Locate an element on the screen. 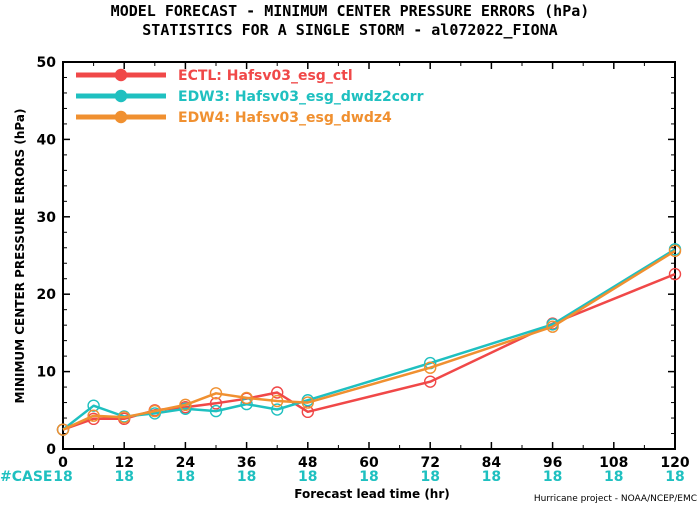  x-tick-label: 12 is located at coordinates (123, 463).